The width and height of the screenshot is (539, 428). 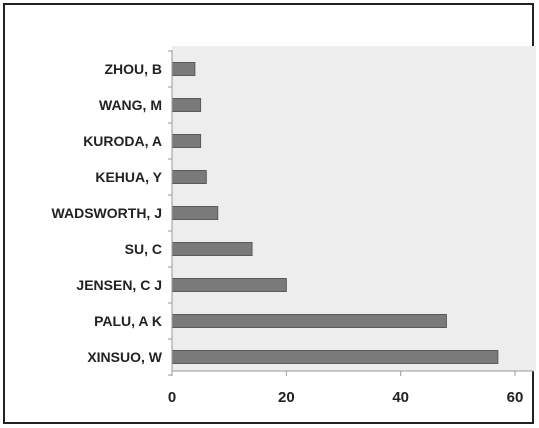 What do you see at coordinates (133, 69) in the screenshot?
I see `category-label: ZHOU, B` at bounding box center [133, 69].